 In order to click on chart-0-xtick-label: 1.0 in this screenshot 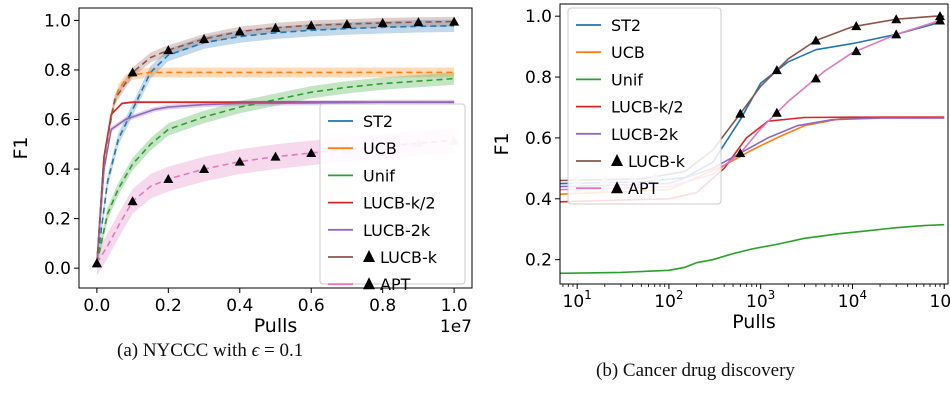, I will do `click(454, 306)`.